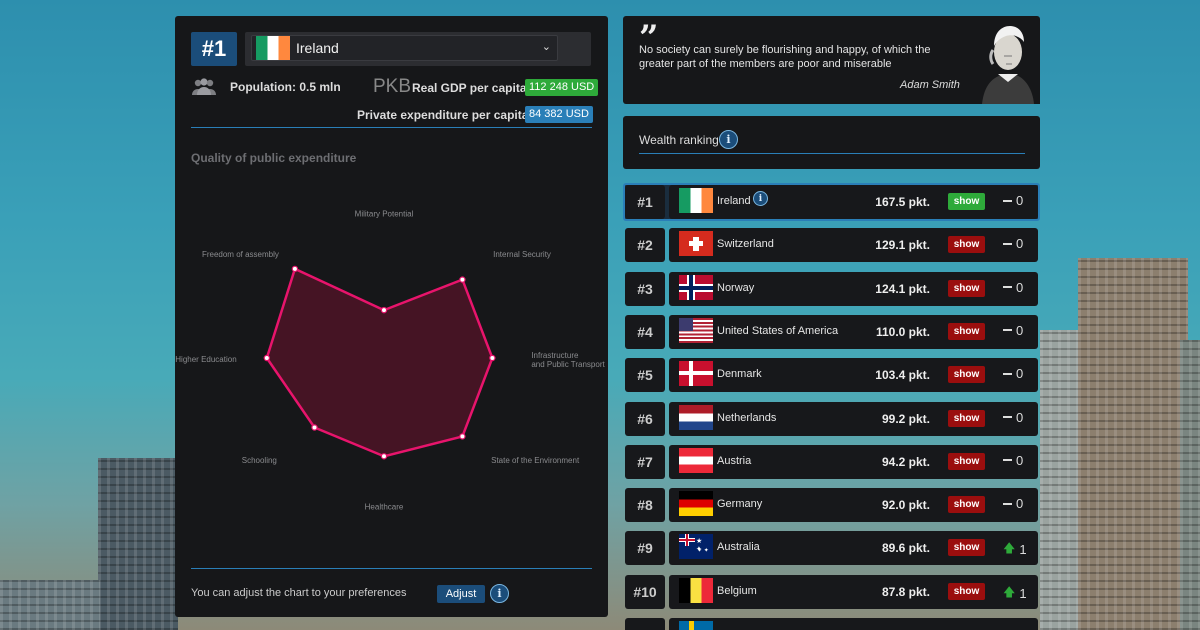  What do you see at coordinates (214, 49) in the screenshot?
I see `country-rank-badge: #1` at bounding box center [214, 49].